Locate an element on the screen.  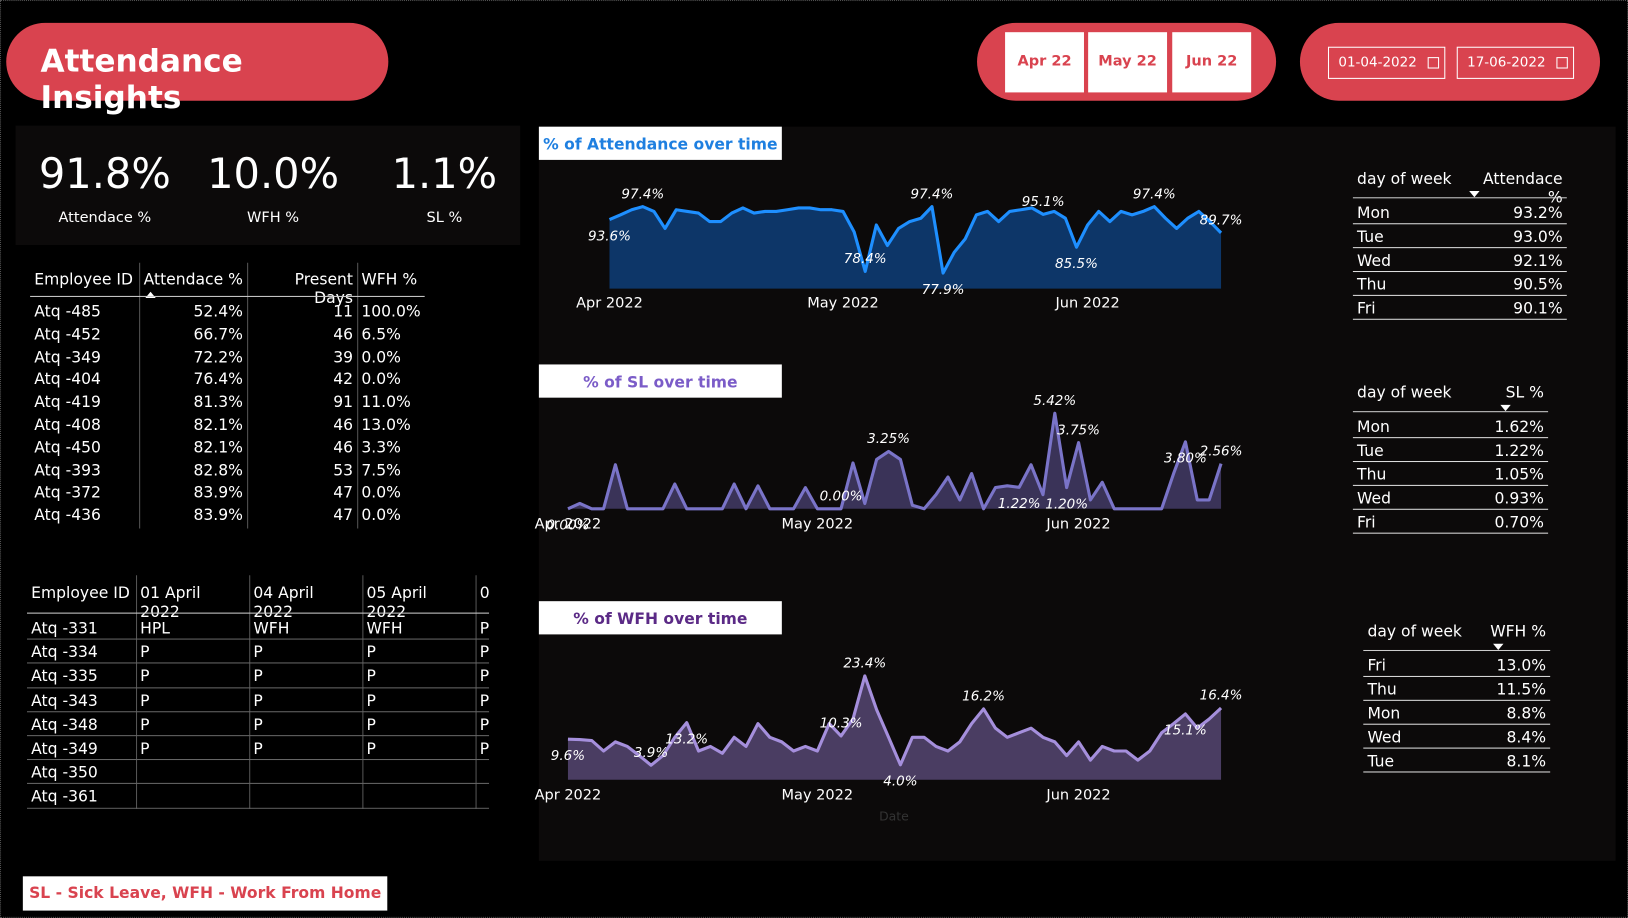
month-label: May 22 is located at coordinates (1127, 61).